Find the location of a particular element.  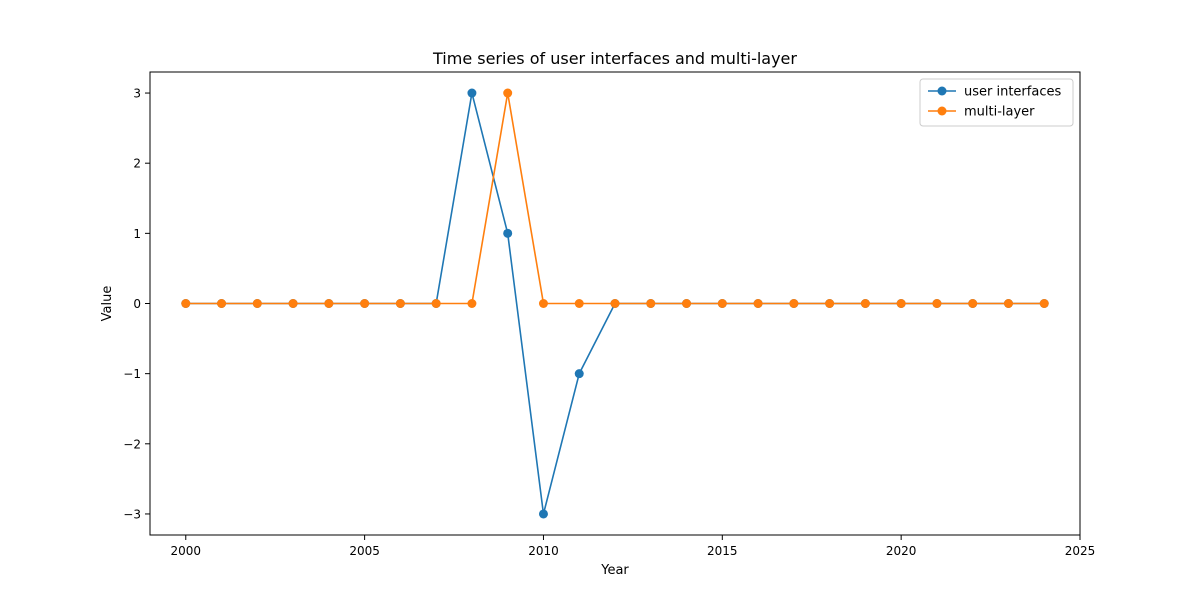

legend-box is located at coordinates (996, 102).